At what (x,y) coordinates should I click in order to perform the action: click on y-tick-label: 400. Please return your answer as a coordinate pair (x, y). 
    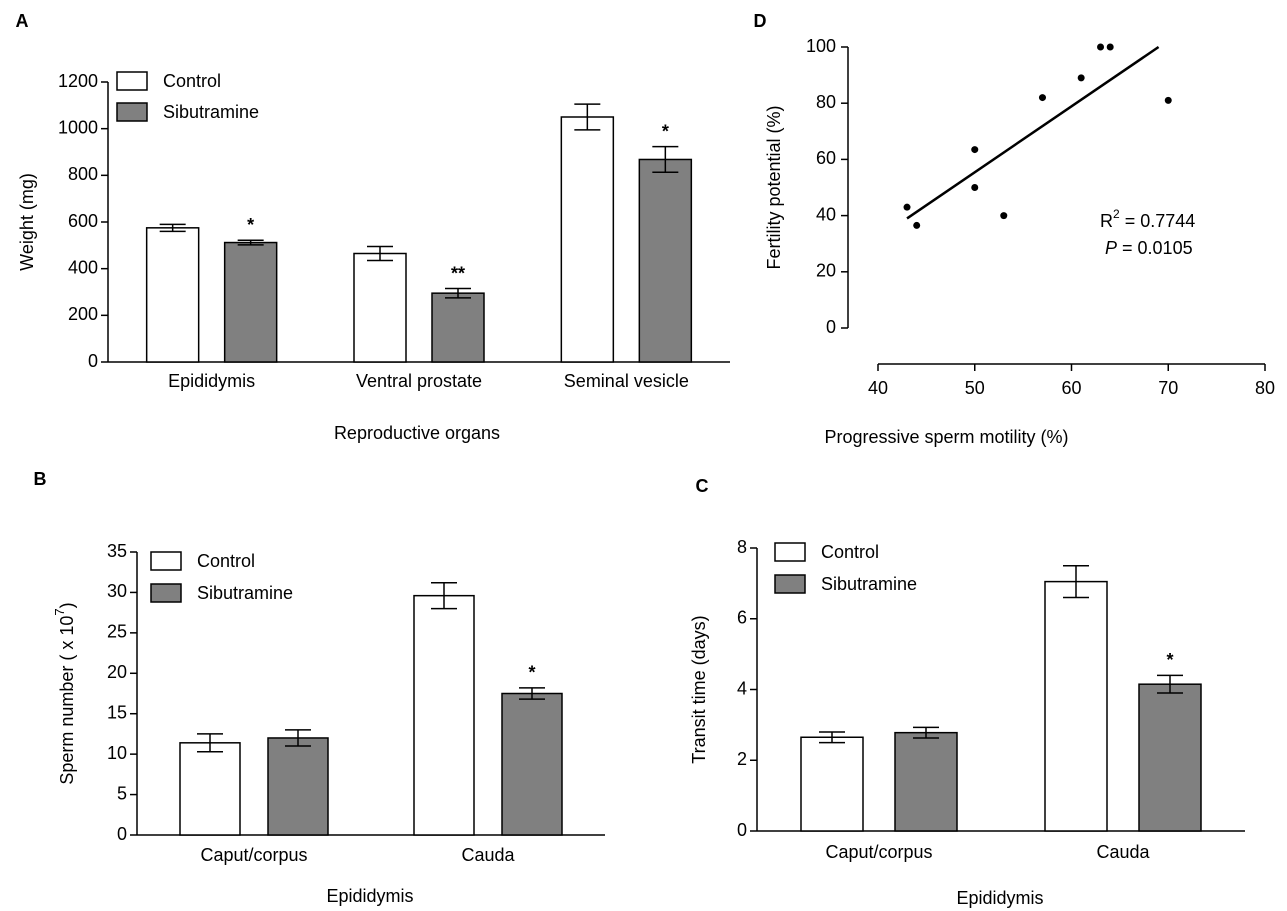
    Looking at the image, I should click on (83, 267).